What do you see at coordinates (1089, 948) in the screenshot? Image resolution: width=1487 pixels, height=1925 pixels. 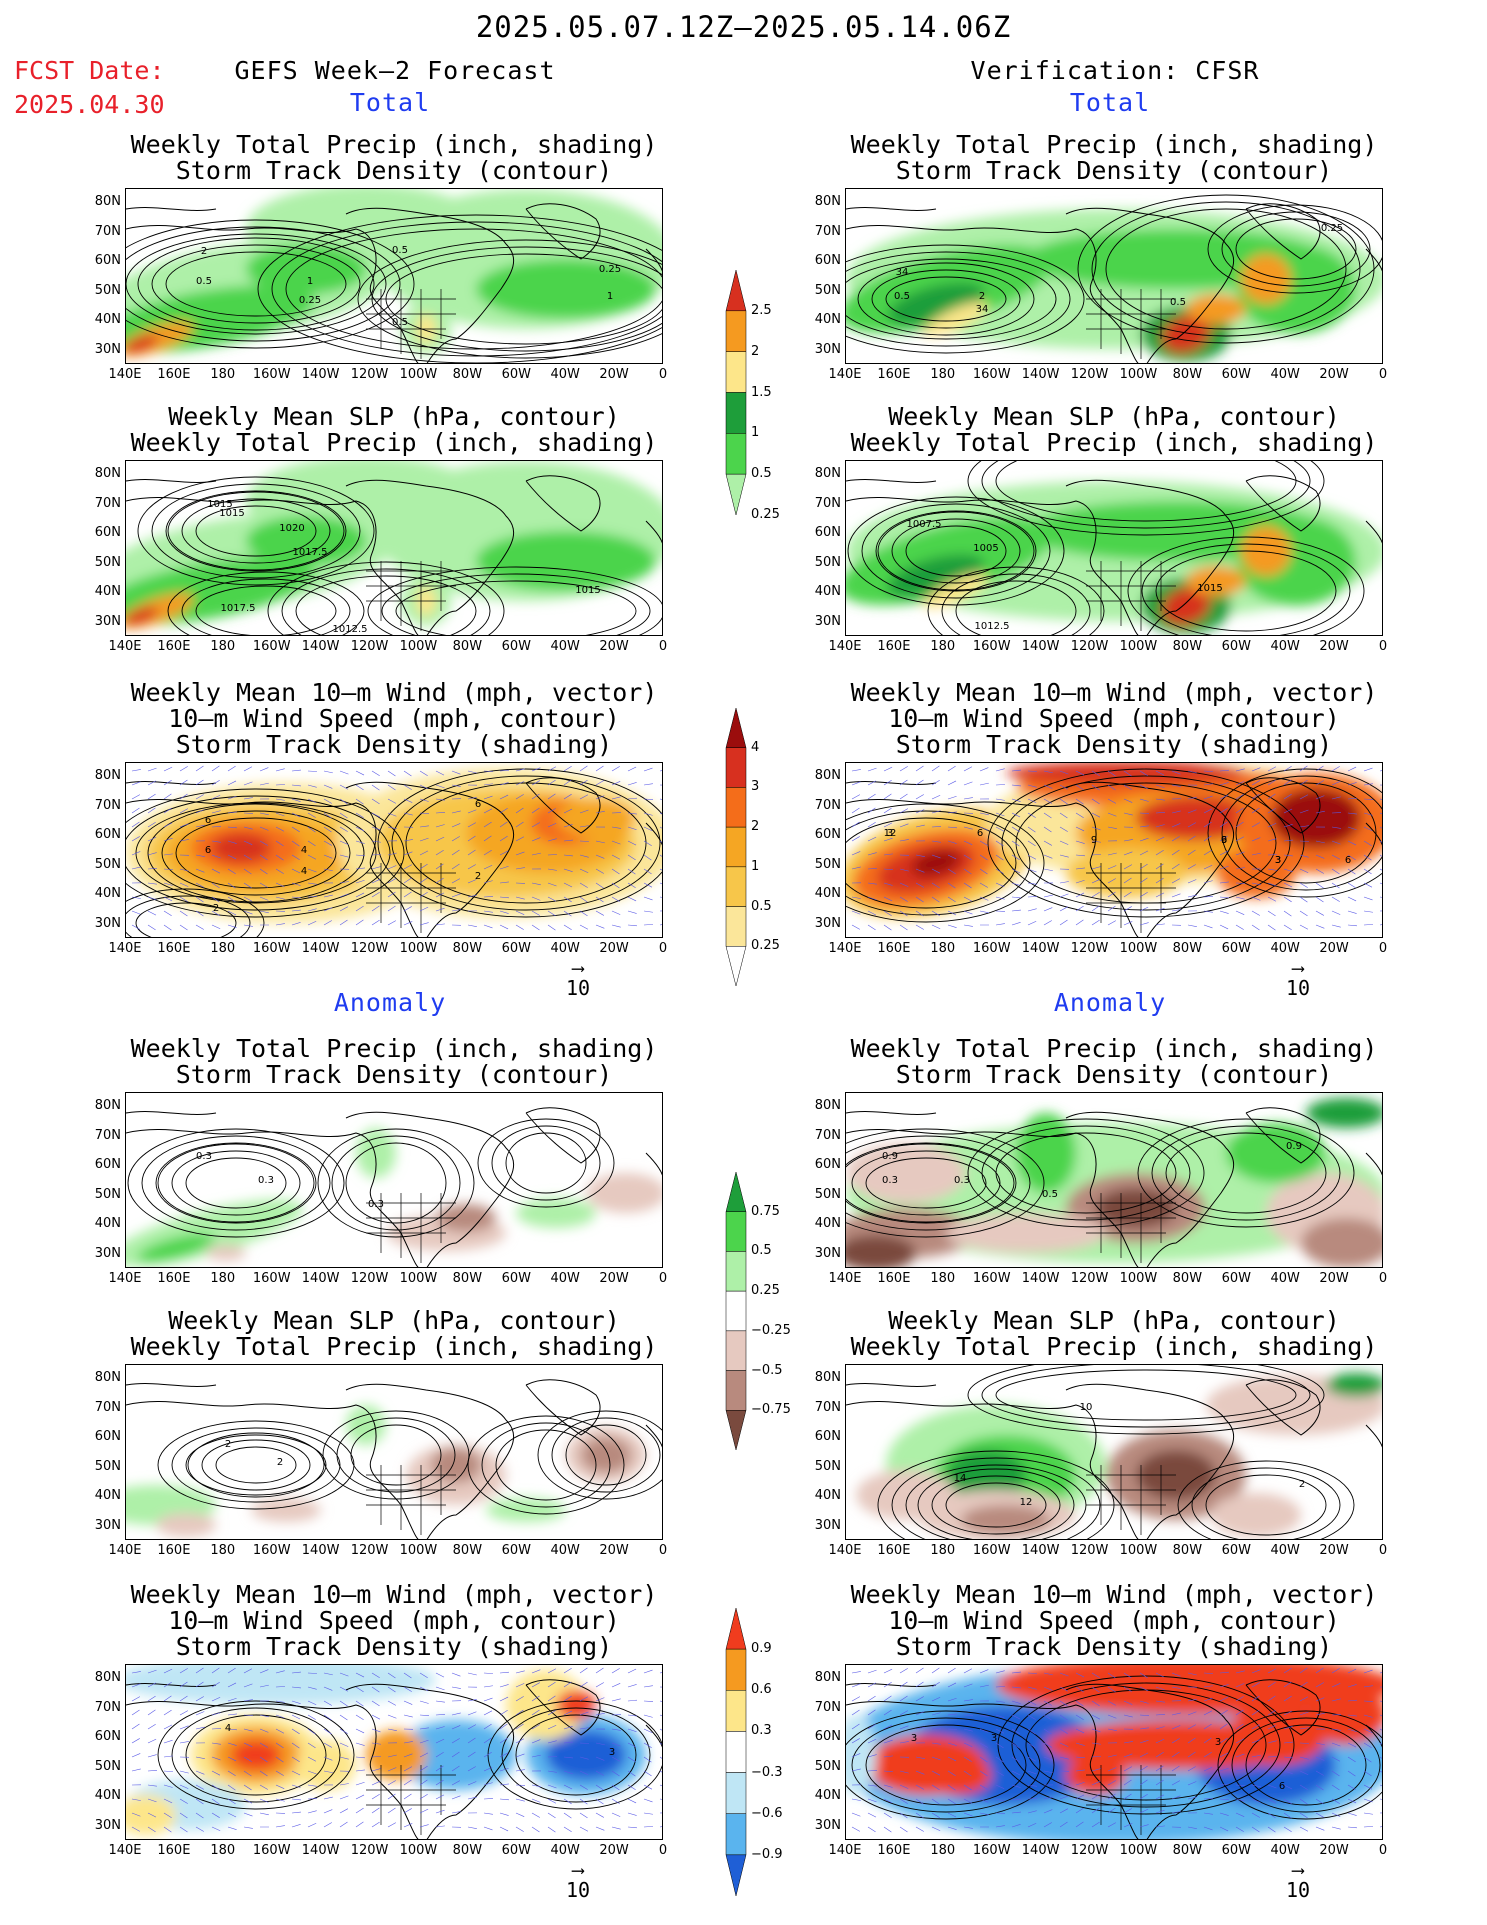 I see `cfsr-wind-lon-label: 120W` at bounding box center [1089, 948].